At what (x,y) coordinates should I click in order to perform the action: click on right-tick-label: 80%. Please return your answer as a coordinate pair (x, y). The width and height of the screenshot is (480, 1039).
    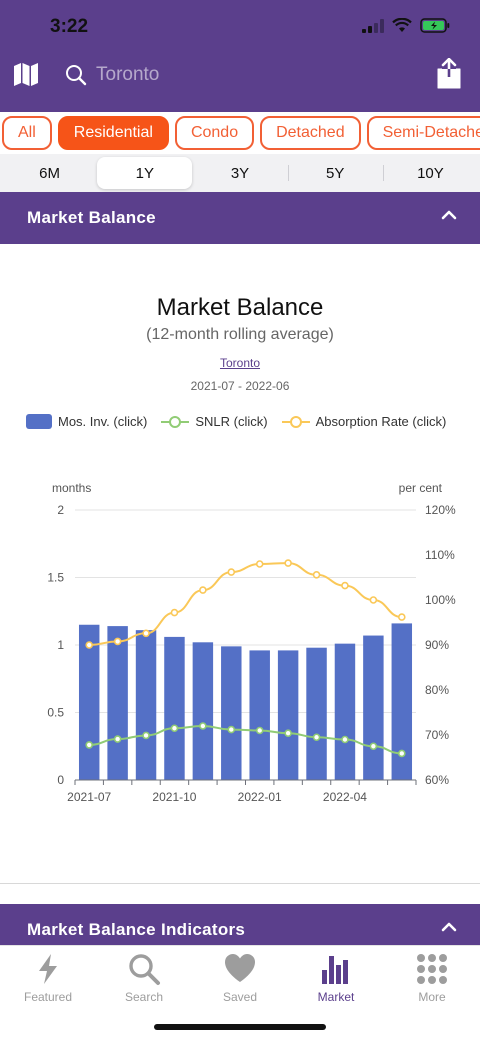
    Looking at the image, I should click on (437, 690).